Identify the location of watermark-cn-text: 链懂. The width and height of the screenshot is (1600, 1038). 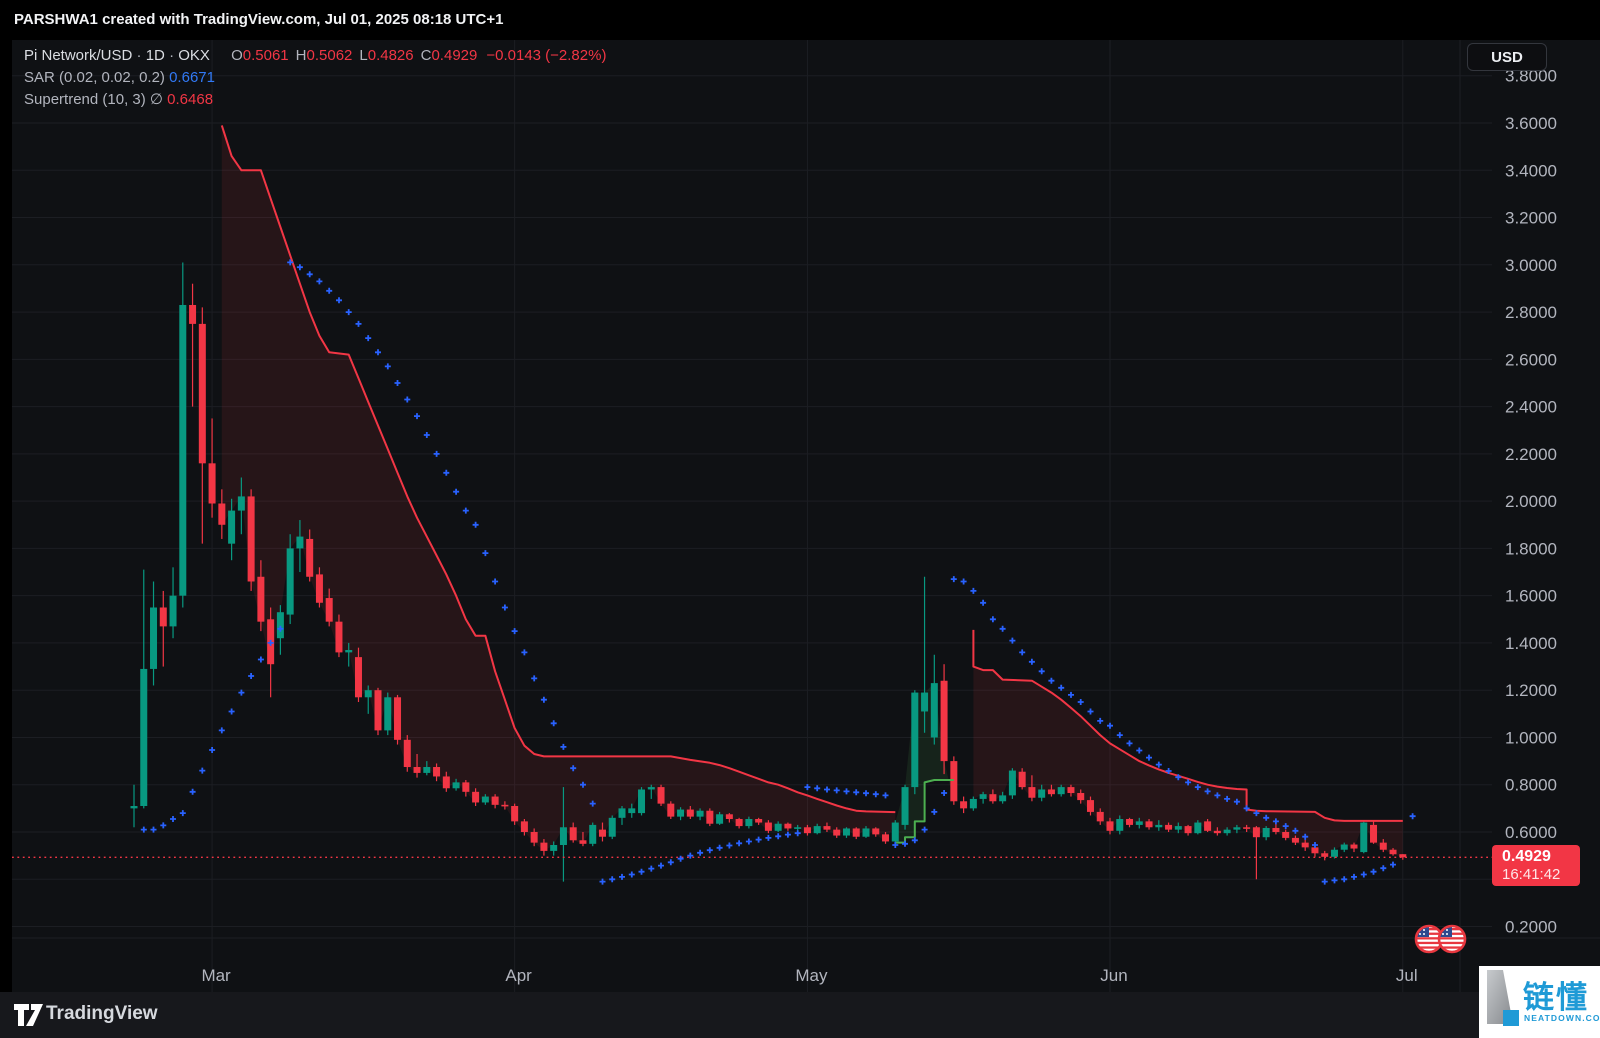
(1556, 997).